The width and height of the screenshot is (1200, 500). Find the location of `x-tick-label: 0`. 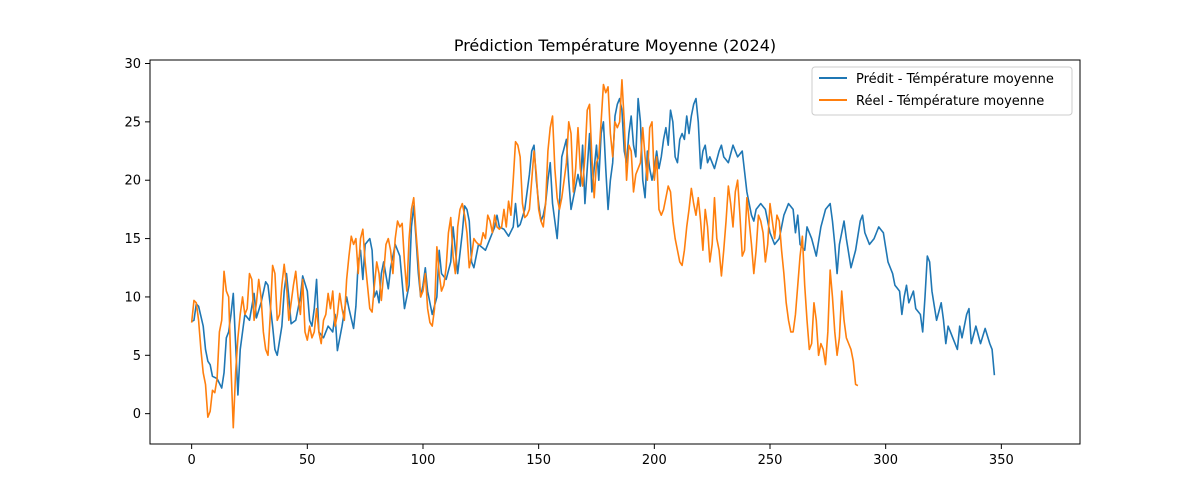

x-tick-label: 0 is located at coordinates (192, 460).